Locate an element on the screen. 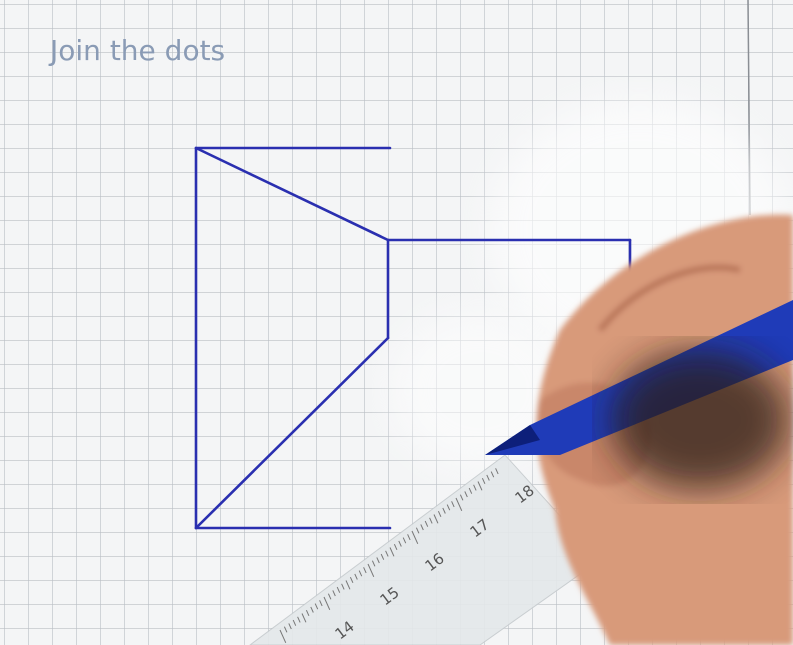 Image resolution: width=793 pixels, height=645 pixels. title: Join the dots is located at coordinates (136, 50).